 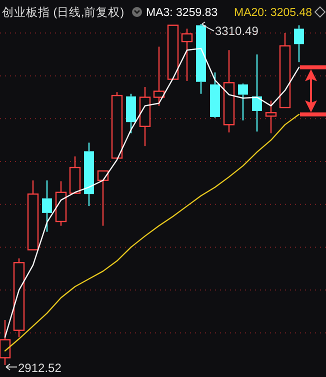 What do you see at coordinates (236, 31) in the screenshot?
I see `annotation: 3310.49` at bounding box center [236, 31].